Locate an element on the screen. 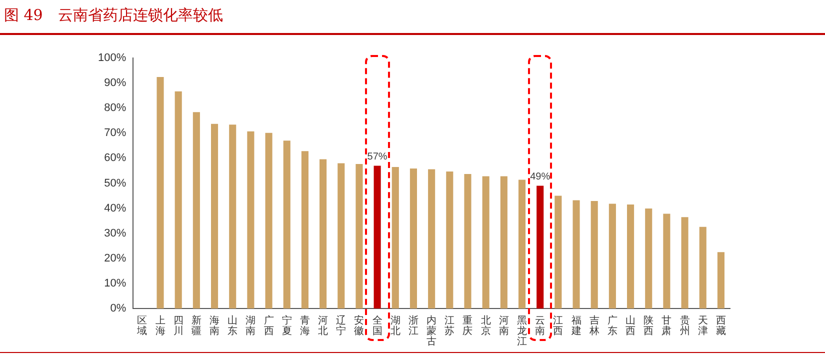 The image size is (825, 359). x-tick-label: 海南 is located at coordinates (215, 325).